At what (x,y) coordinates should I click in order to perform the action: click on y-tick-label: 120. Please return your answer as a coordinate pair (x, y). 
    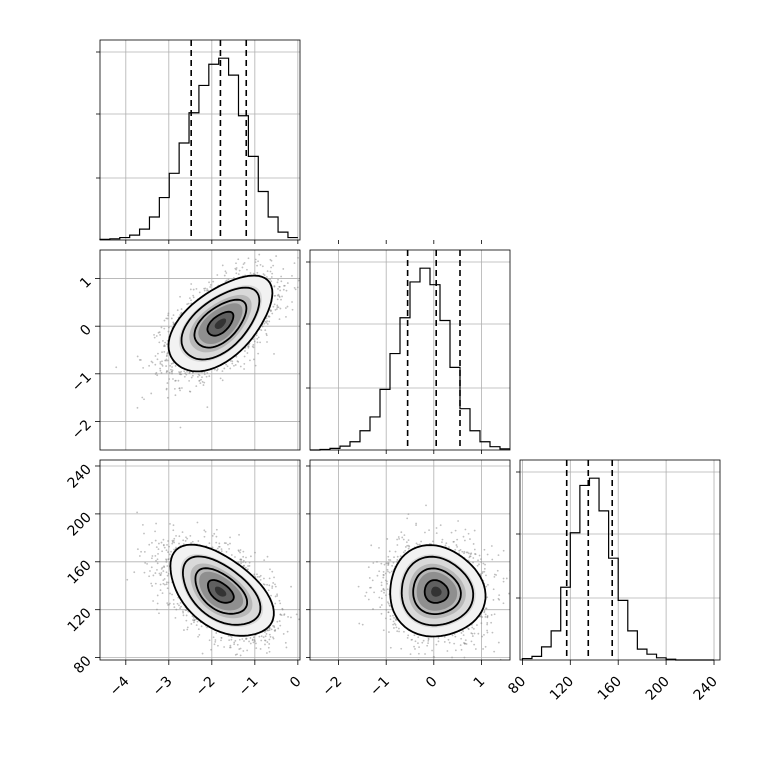
    Looking at the image, I should click on (80, 620).